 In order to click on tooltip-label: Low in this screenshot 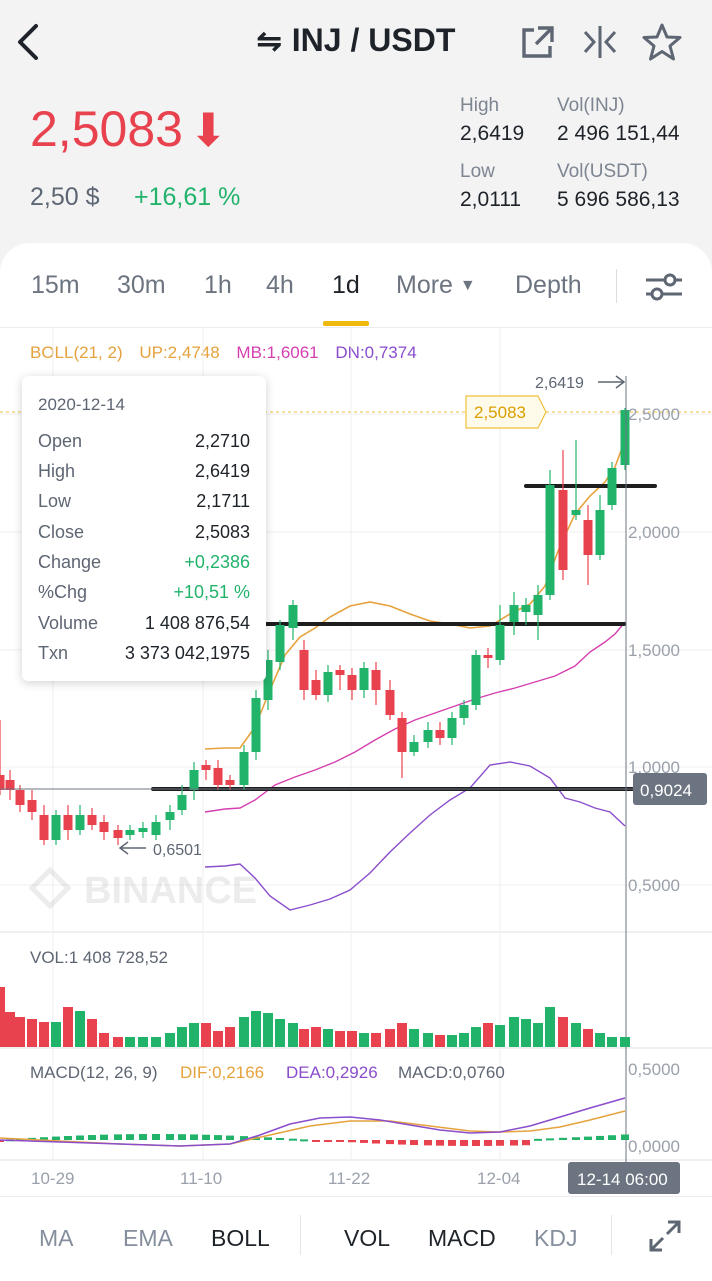, I will do `click(55, 501)`.